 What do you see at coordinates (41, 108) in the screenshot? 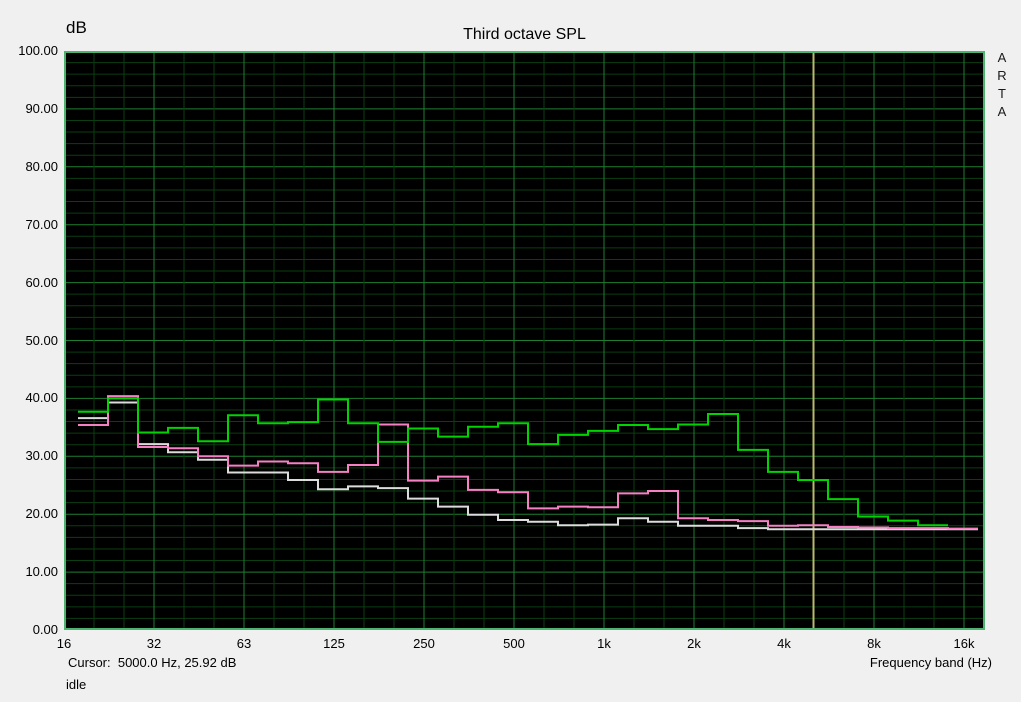
I see `y-tick-label: 90.00` at bounding box center [41, 108].